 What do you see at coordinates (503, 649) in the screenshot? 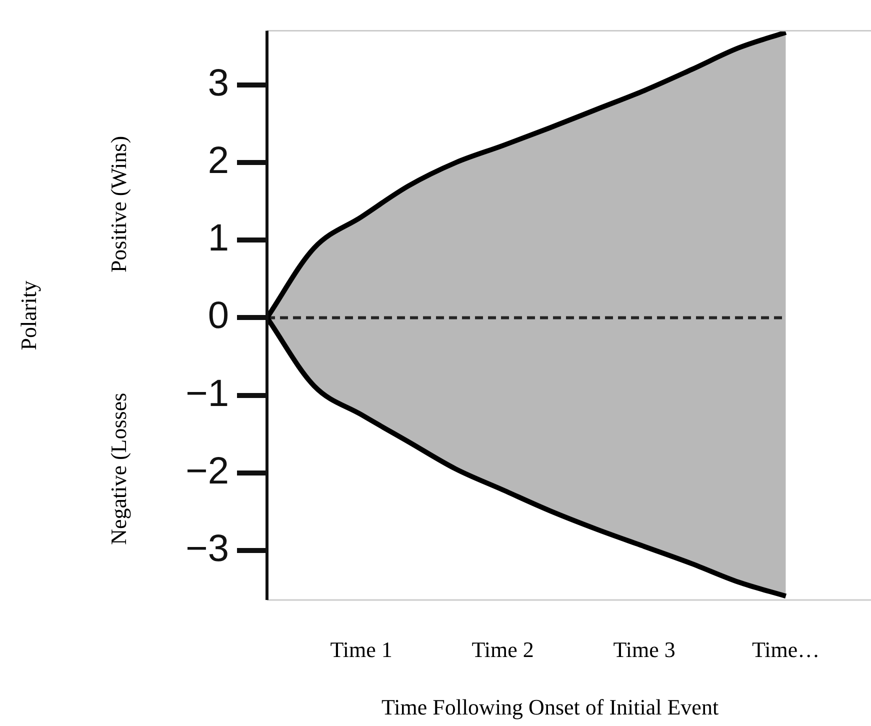
I see `x-tick-label: Time 2` at bounding box center [503, 649].